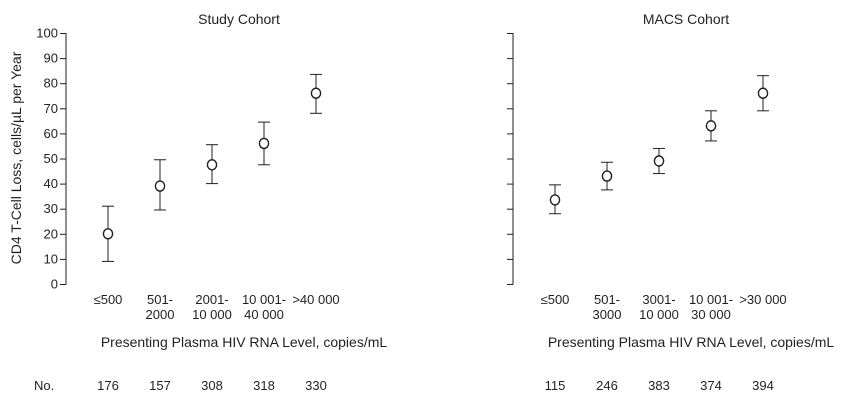 Image resolution: width=867 pixels, height=403 pixels. I want to click on count-row-label: No., so click(44, 385).